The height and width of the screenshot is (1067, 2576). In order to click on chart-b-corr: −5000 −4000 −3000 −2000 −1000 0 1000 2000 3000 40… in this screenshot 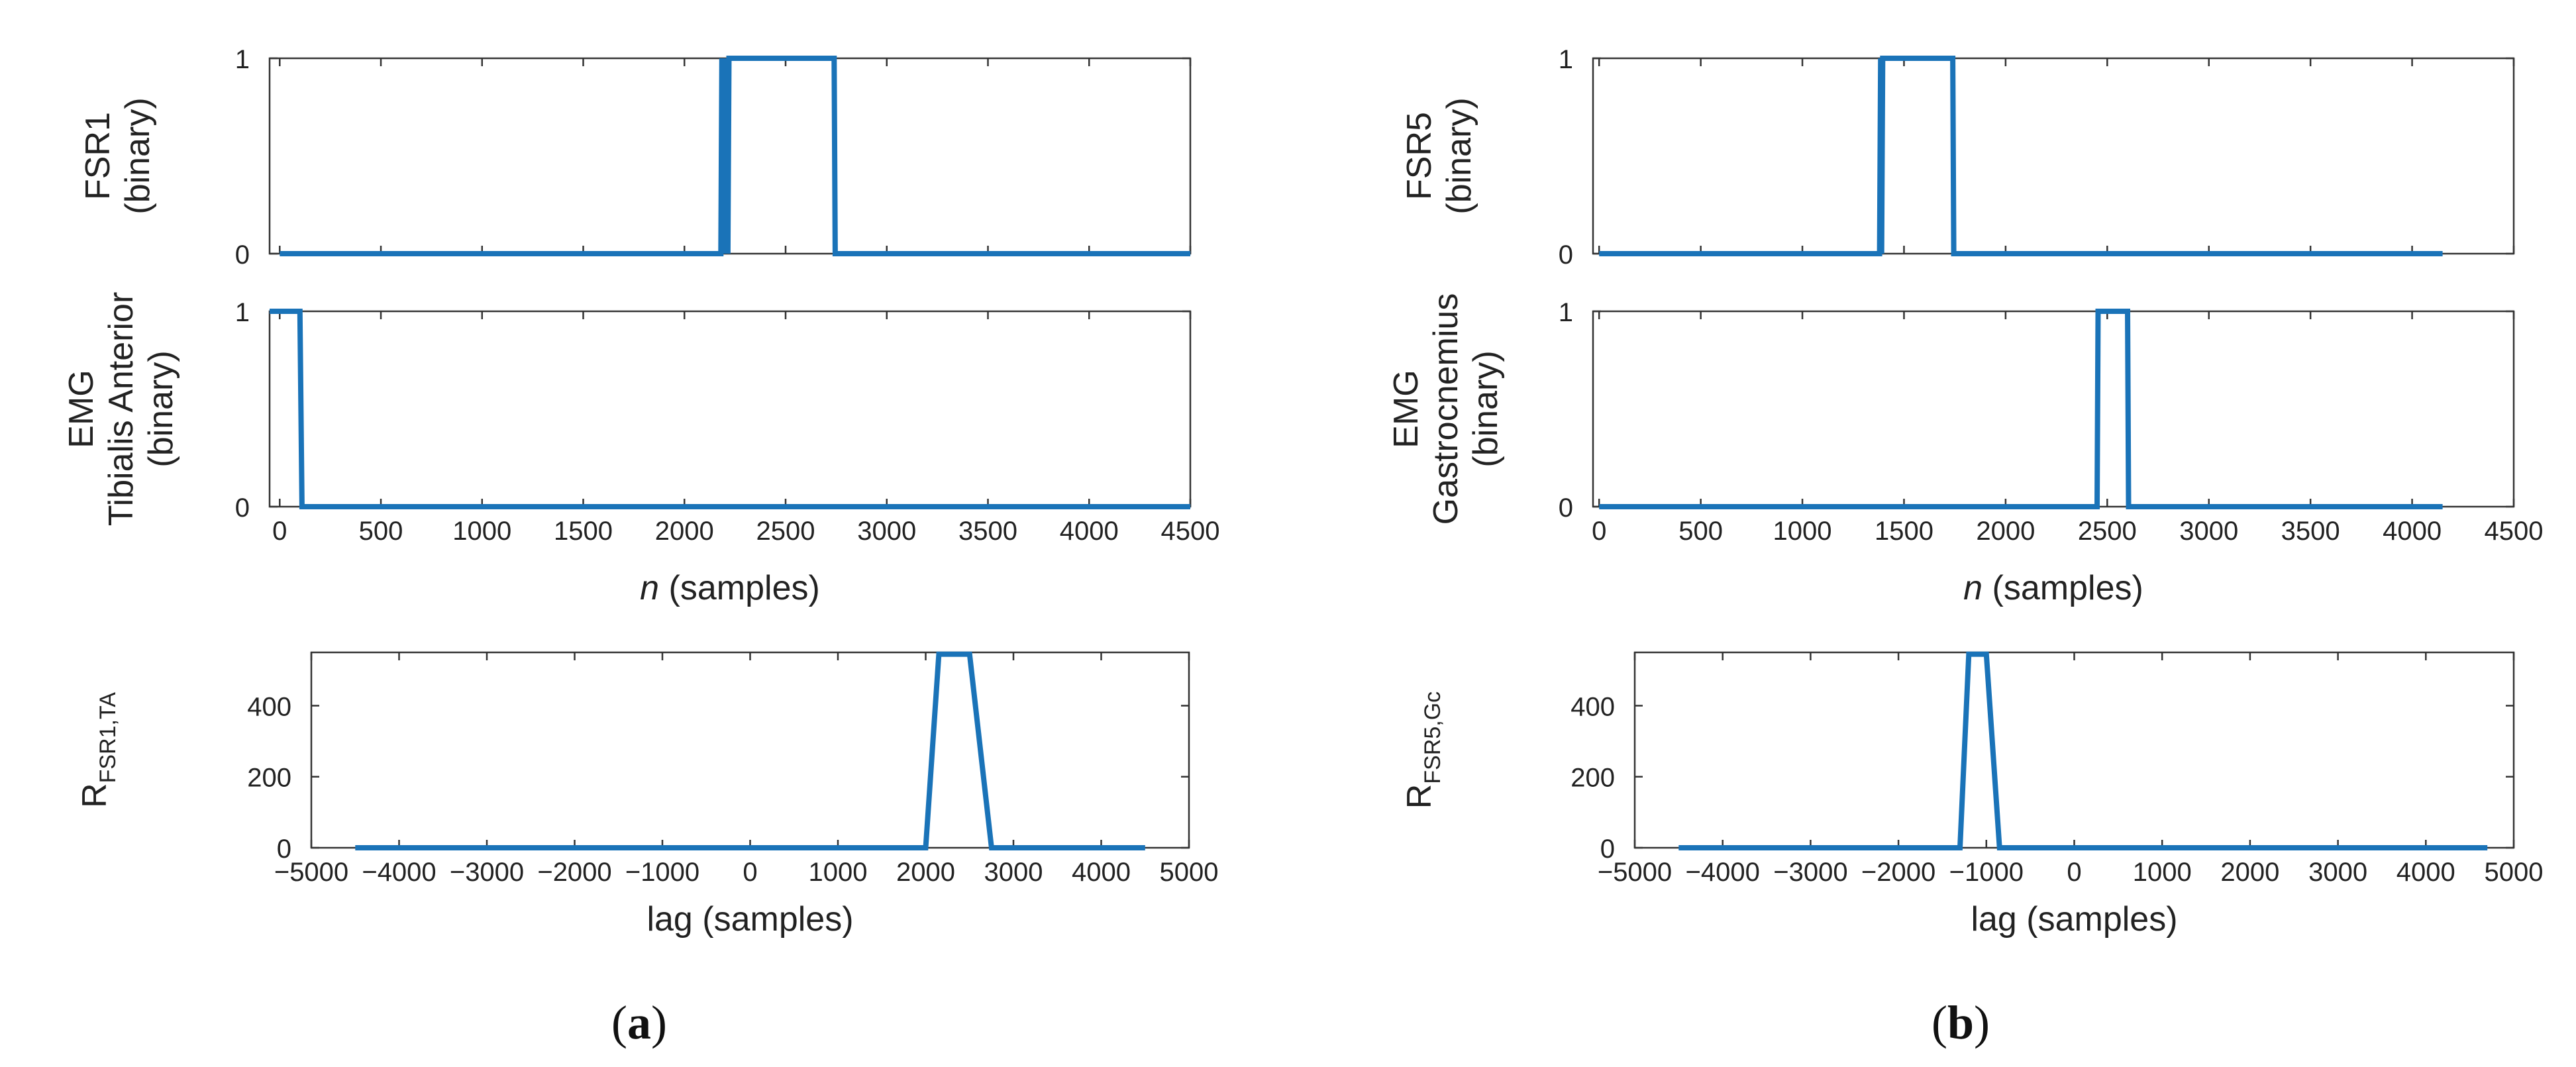, I will do `click(1972, 795)`.